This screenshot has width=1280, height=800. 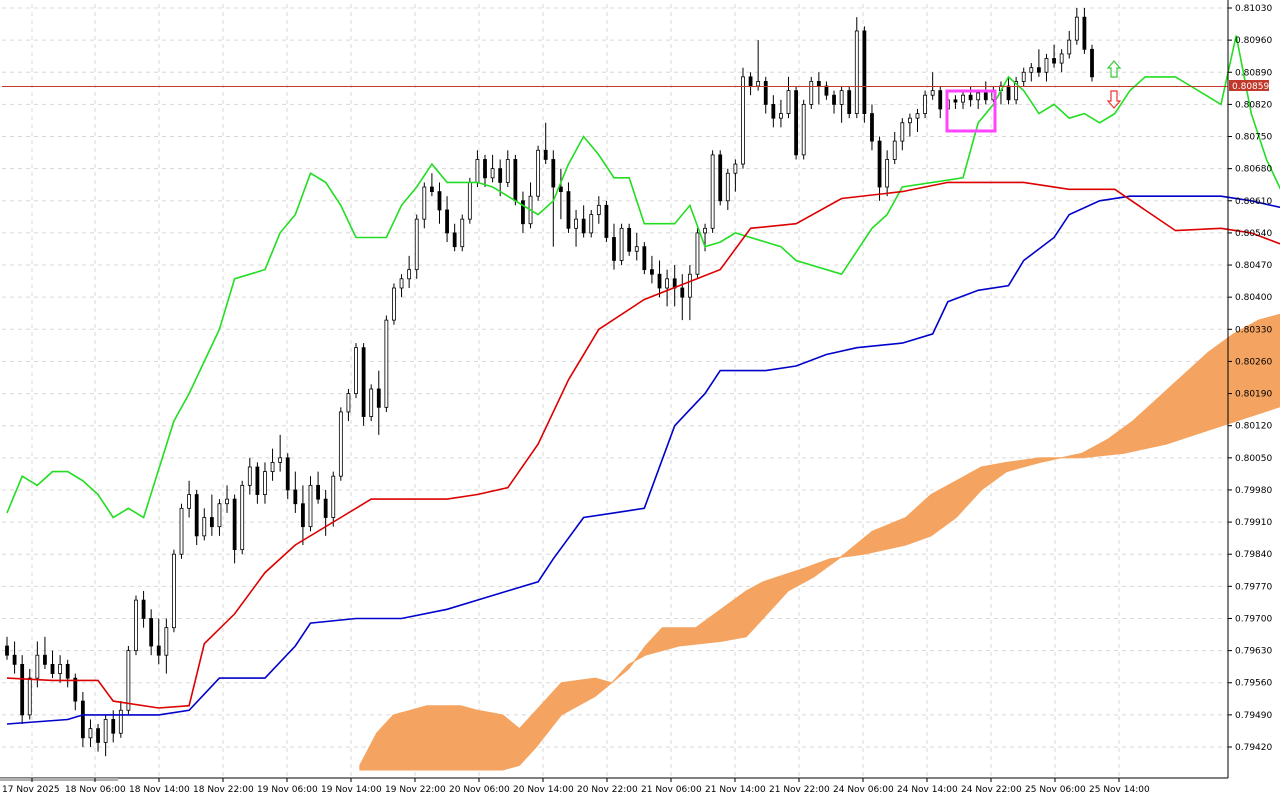 What do you see at coordinates (1250, 87) in the screenshot?
I see `current-price-label: 0.80859` at bounding box center [1250, 87].